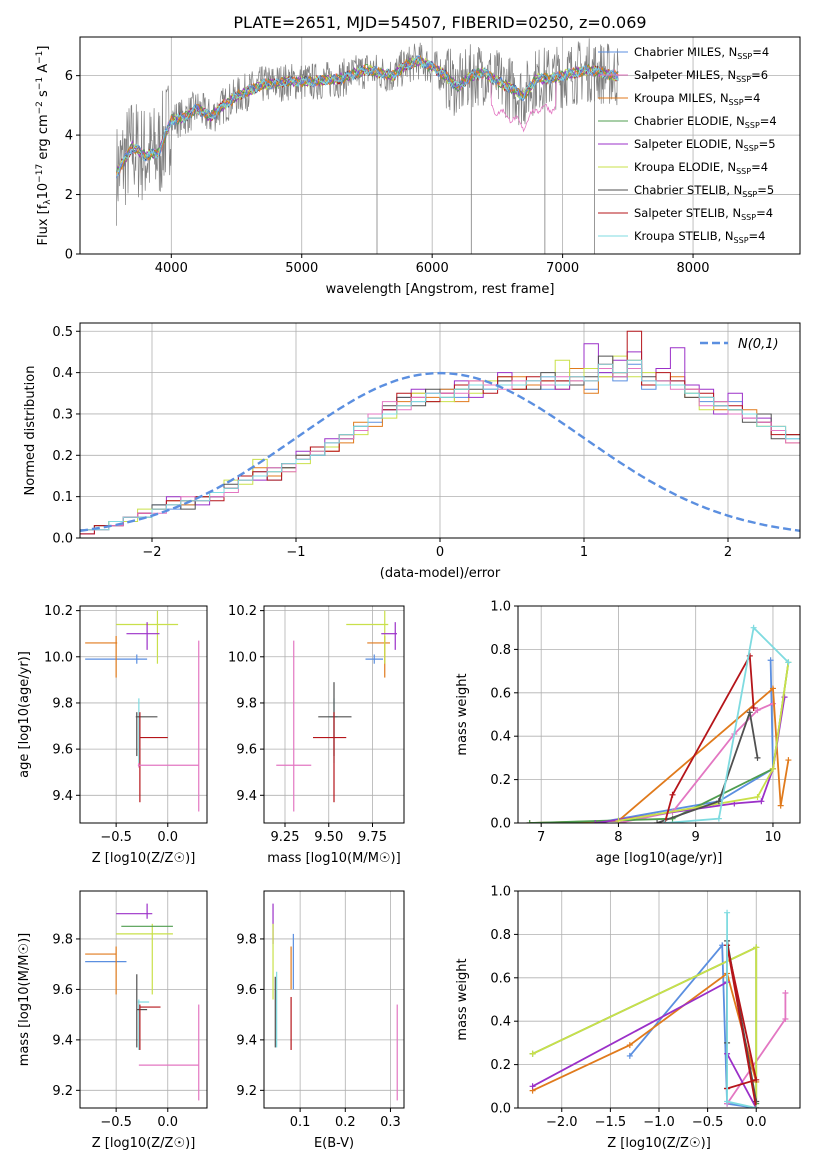  What do you see at coordinates (500, 824) in the screenshot?
I see `y-tick-label: 0.0` at bounding box center [500, 824].